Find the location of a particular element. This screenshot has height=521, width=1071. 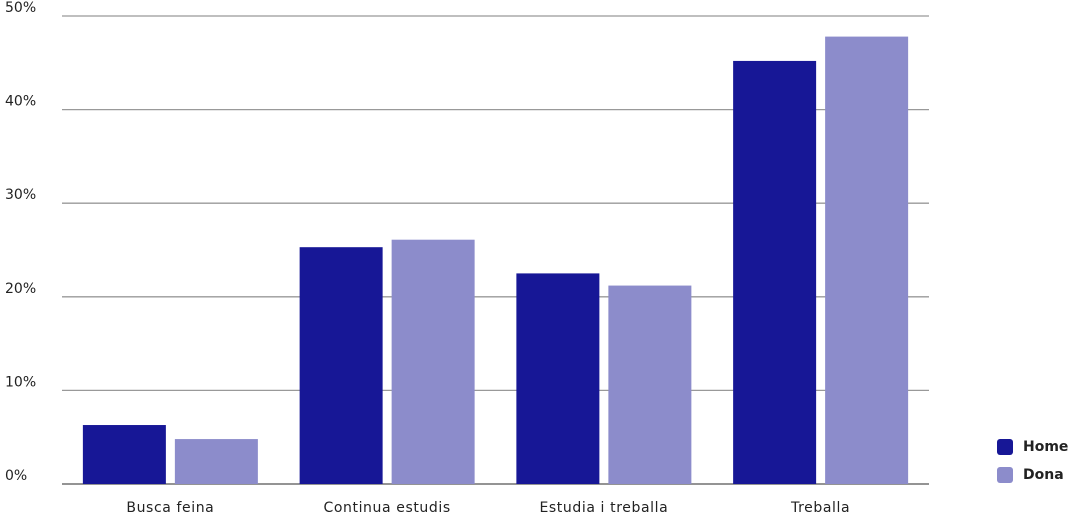

y-tick-label-30: 30% is located at coordinates (20, 195).